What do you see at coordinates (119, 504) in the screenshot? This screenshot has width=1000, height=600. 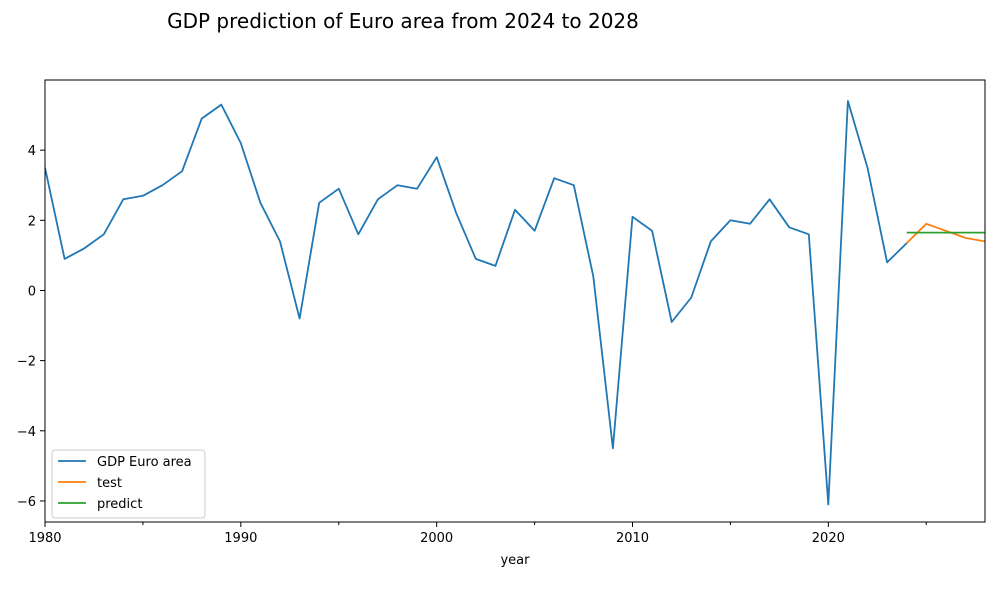 I see `legend-label-2: predict` at bounding box center [119, 504].